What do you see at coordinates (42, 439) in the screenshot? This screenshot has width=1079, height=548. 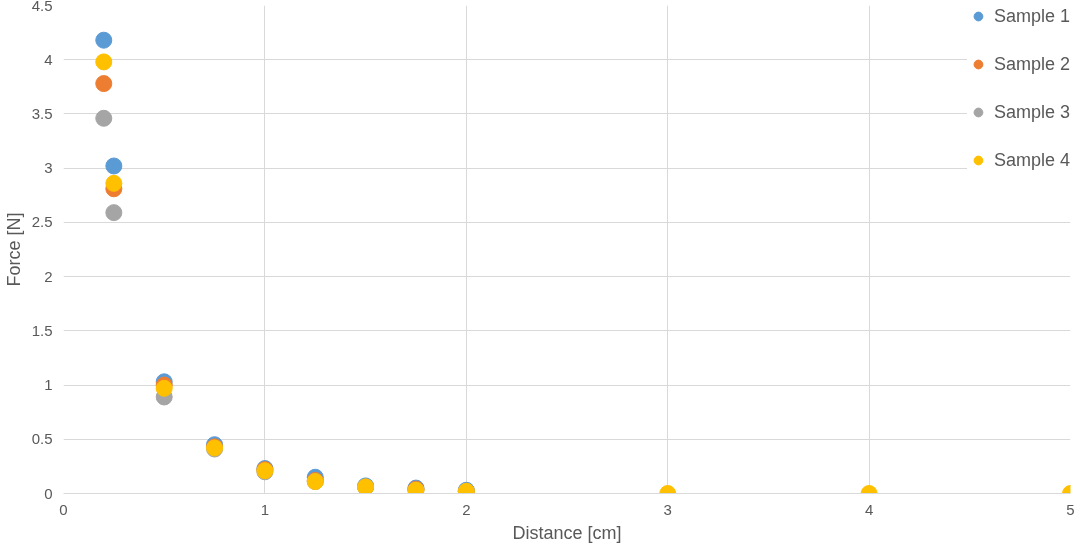 I see `y-tick-label: 0.5` at bounding box center [42, 439].